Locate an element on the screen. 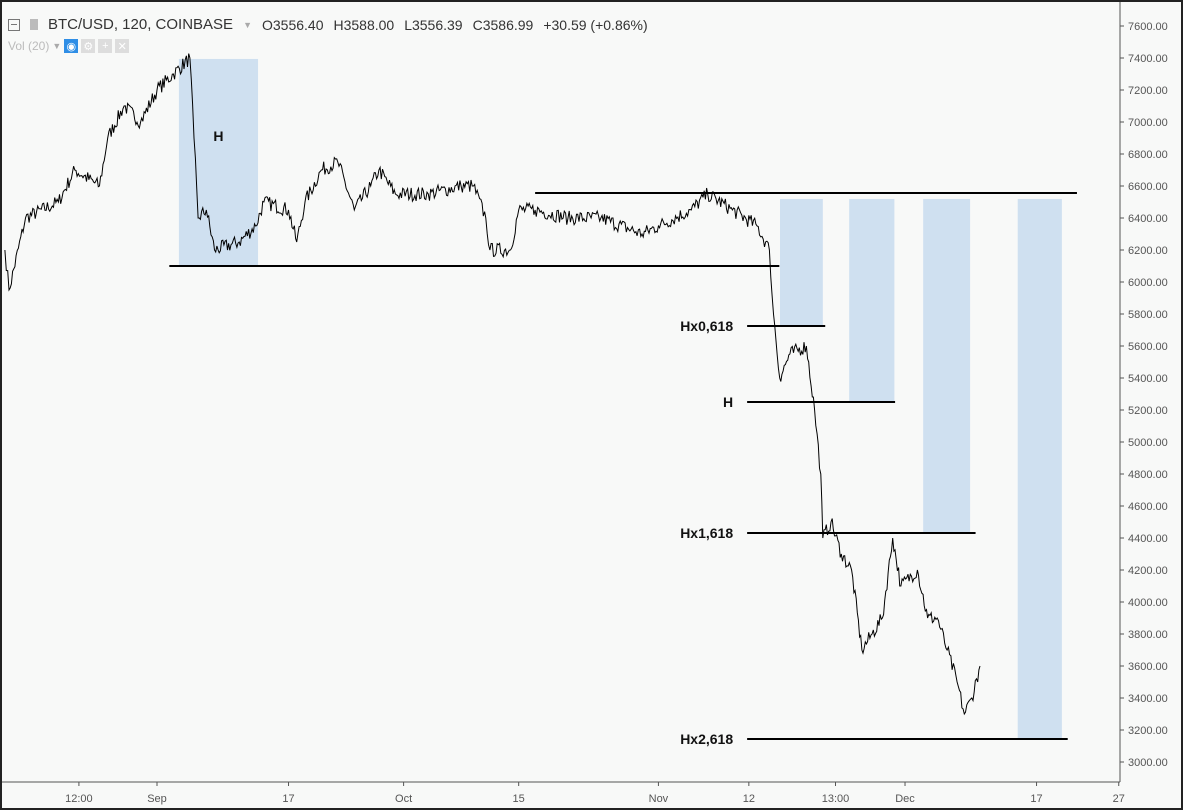 The image size is (1183, 810). x-tick-label: 12 is located at coordinates (749, 799).